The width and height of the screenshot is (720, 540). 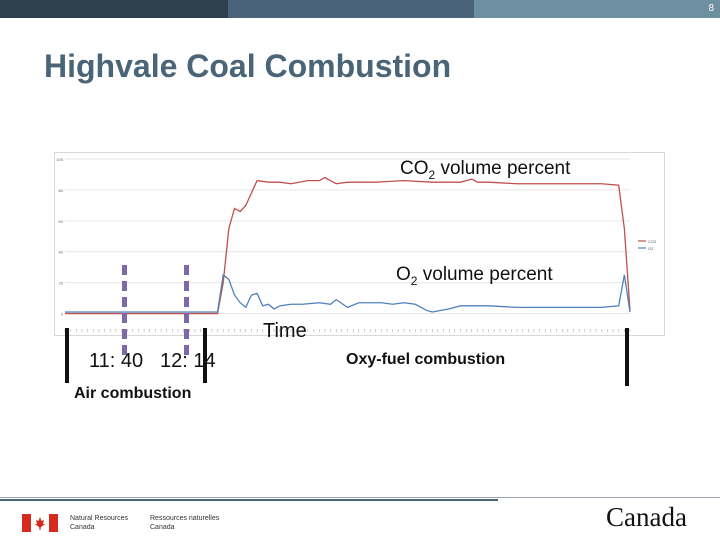 I want to click on series-line-o2, so click(x=348, y=293).